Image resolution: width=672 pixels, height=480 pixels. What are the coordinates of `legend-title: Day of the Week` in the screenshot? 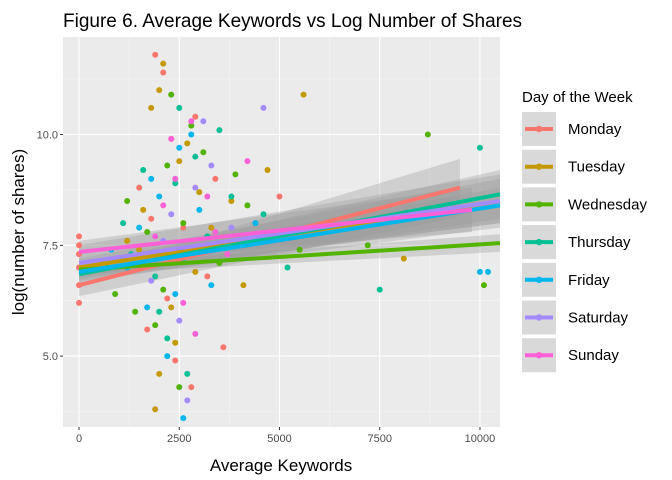 It's located at (577, 97).